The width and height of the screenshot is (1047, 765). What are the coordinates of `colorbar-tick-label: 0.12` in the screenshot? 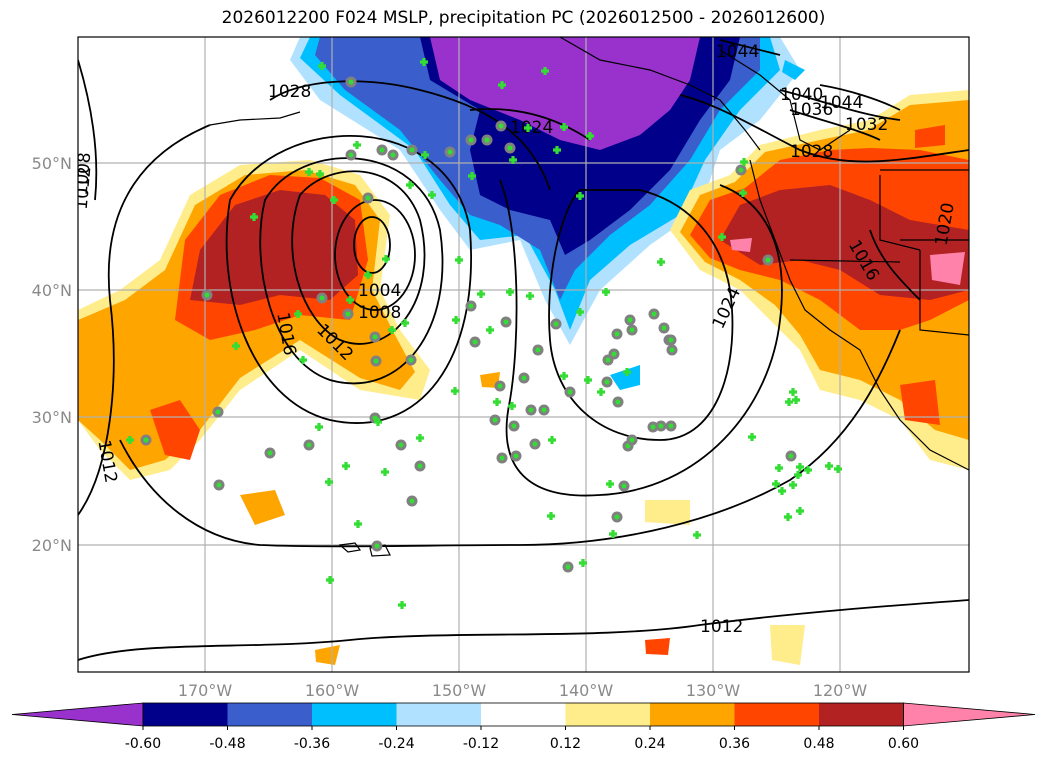 It's located at (565, 744).